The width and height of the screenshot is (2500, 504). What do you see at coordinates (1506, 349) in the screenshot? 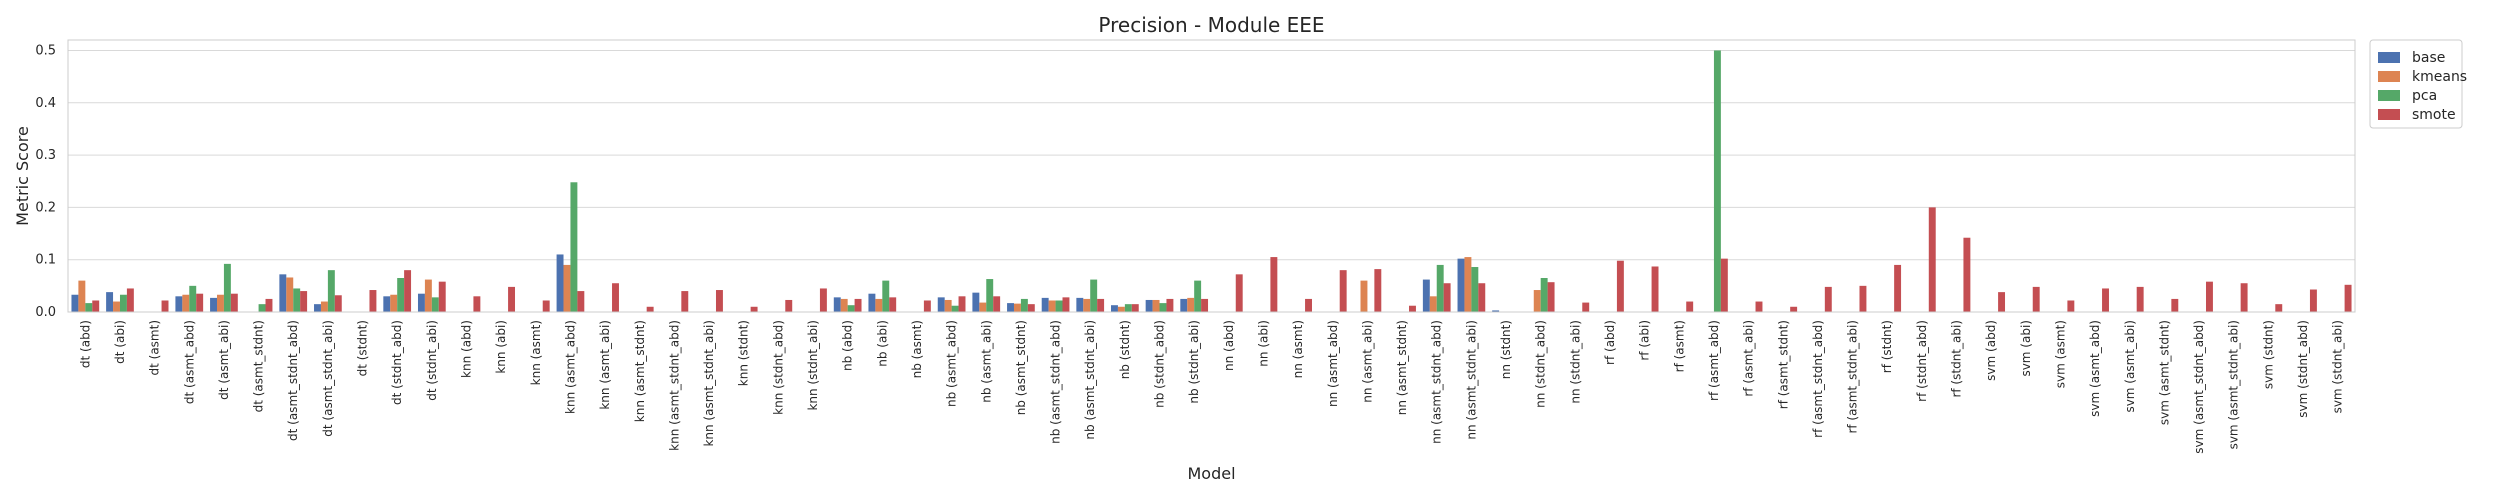
I see `x-tick-label: nn (stdnt)` at bounding box center [1506, 349].